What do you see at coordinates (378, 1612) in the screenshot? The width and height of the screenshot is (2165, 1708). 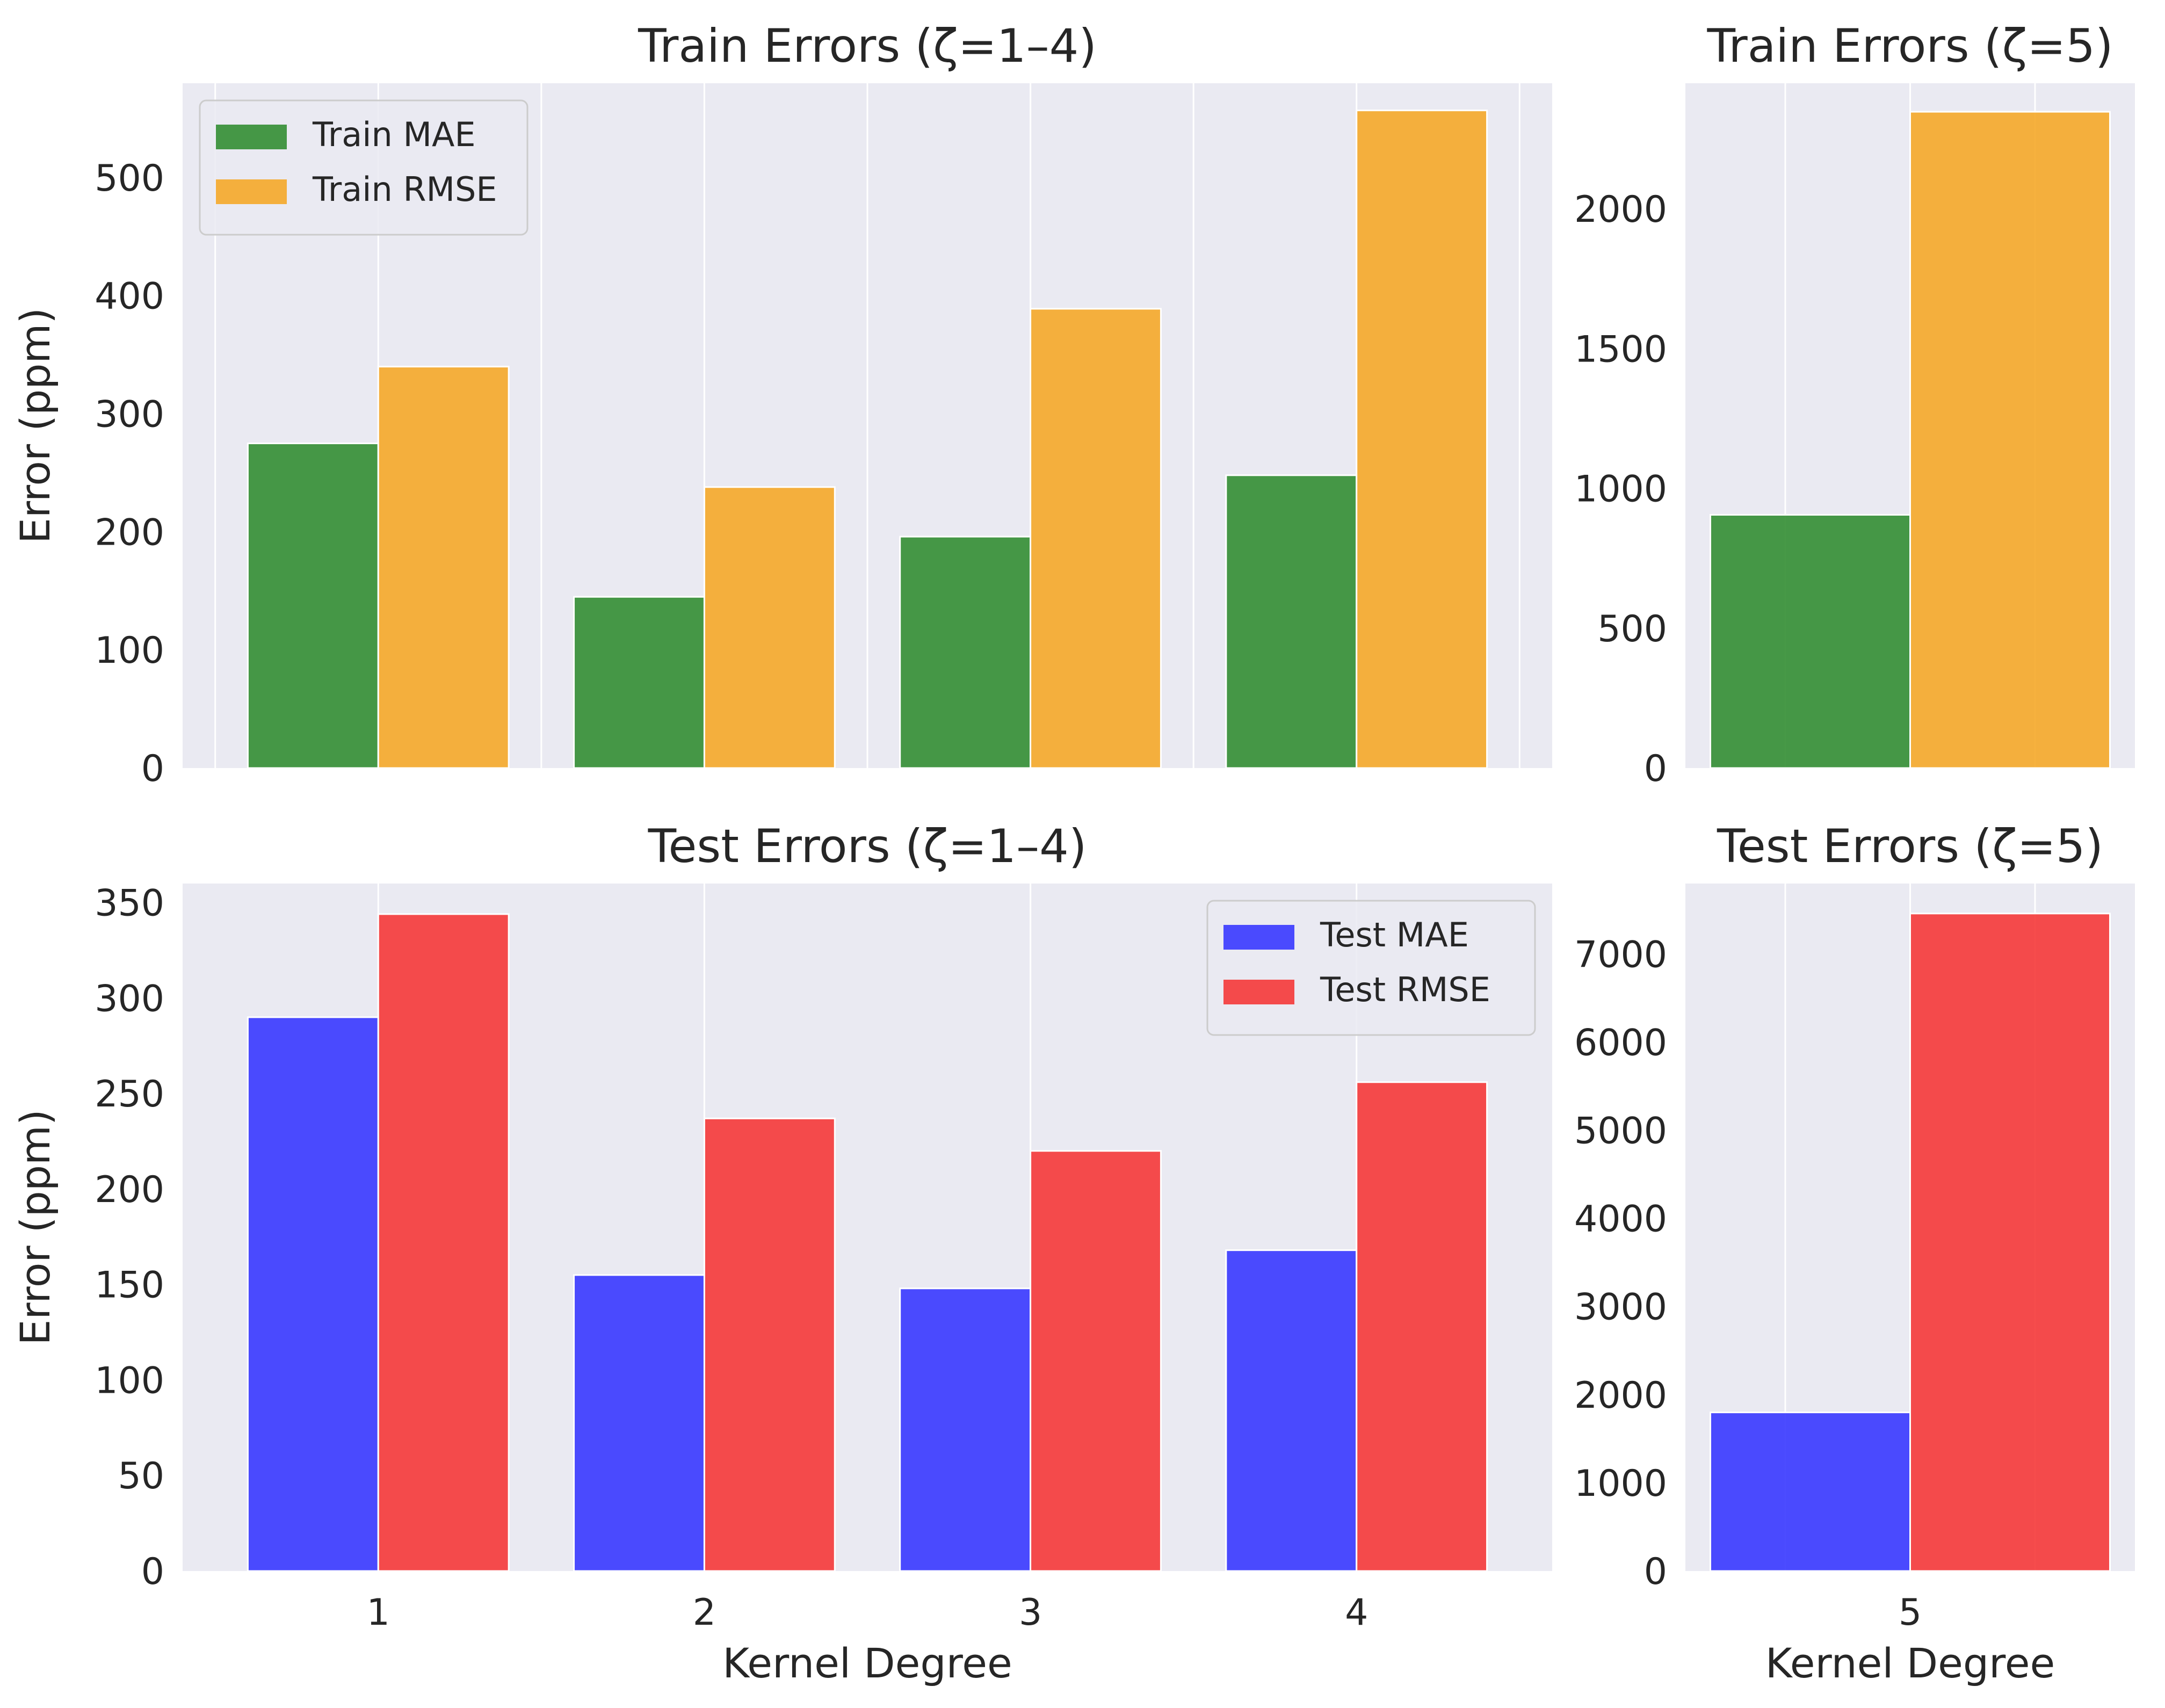 I see `x-tick-label: 1` at bounding box center [378, 1612].